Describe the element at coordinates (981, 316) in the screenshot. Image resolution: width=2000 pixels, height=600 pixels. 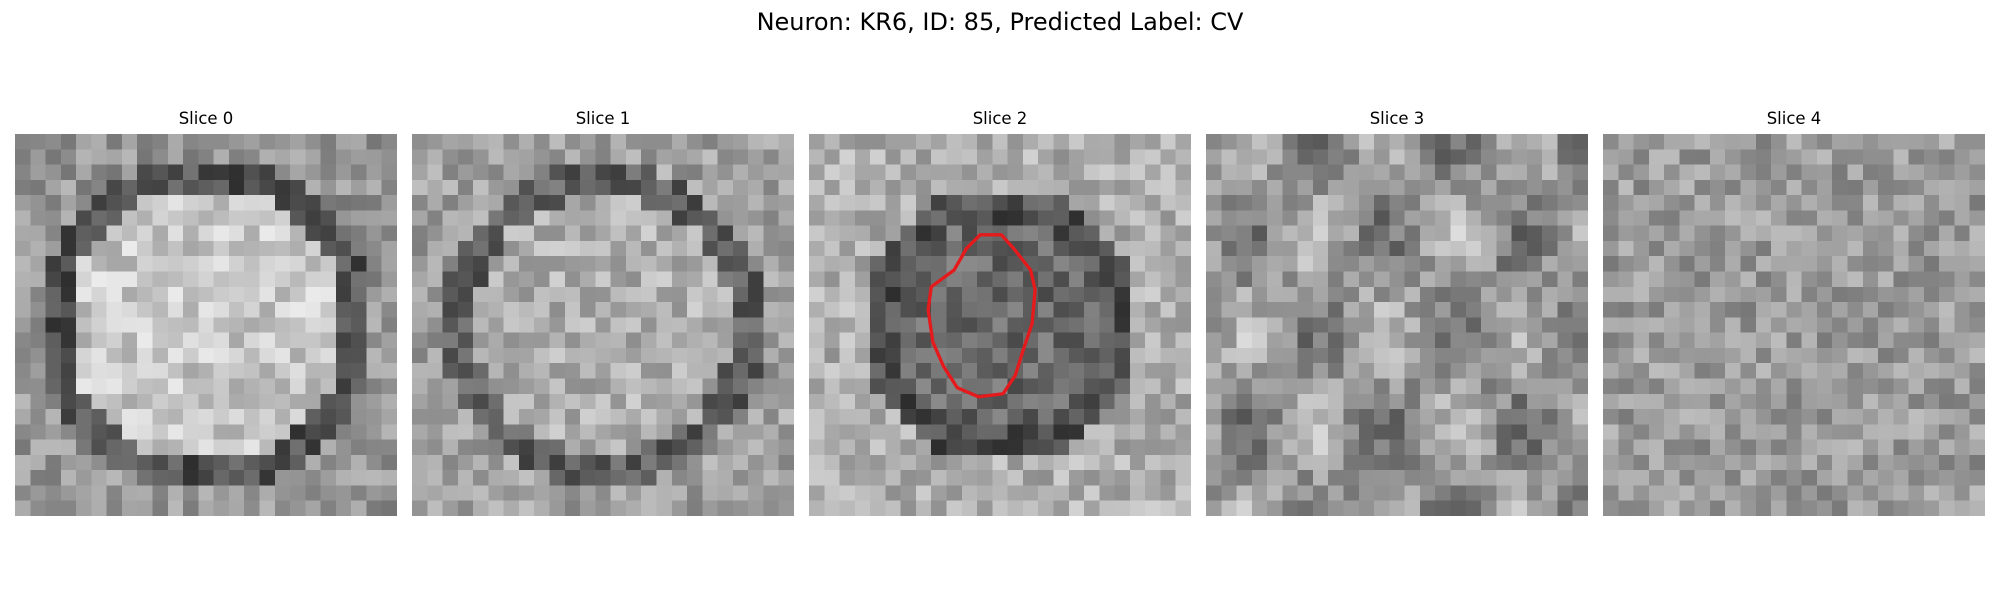
I see `segmentation-contour` at that location.